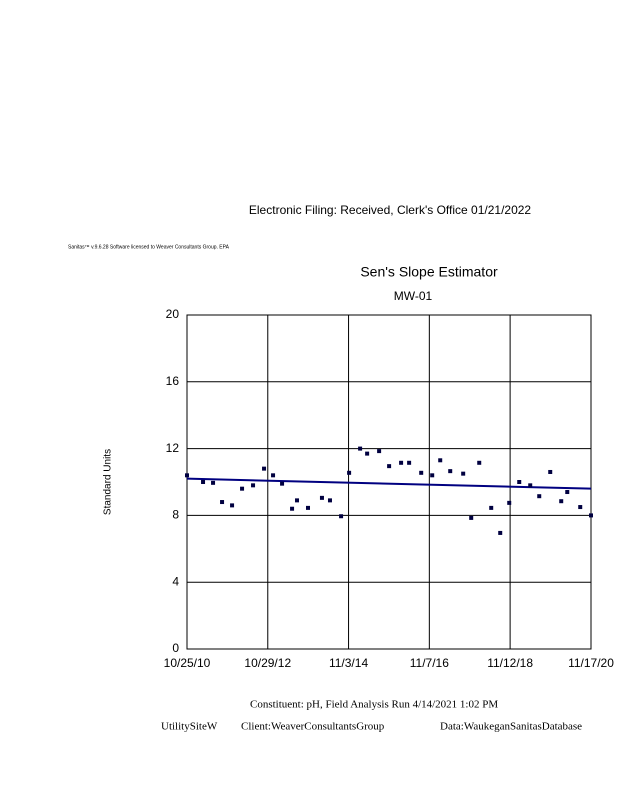  I want to click on x-tick-label: 11/12/18, so click(510, 663).